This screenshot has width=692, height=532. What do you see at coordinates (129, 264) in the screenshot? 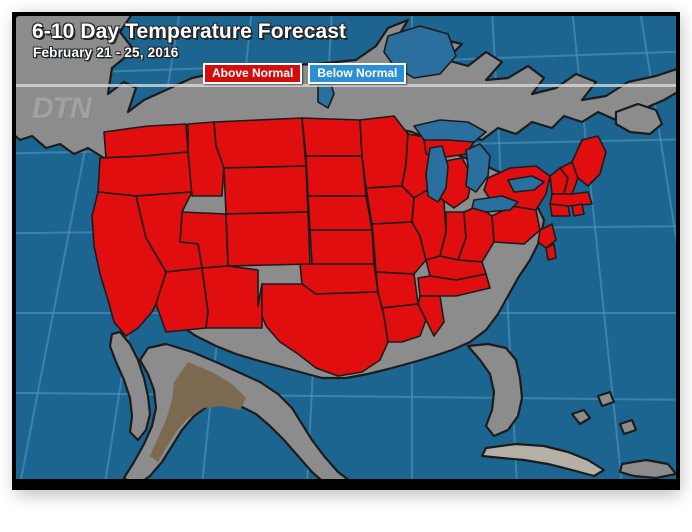
I see `state-california` at bounding box center [129, 264].